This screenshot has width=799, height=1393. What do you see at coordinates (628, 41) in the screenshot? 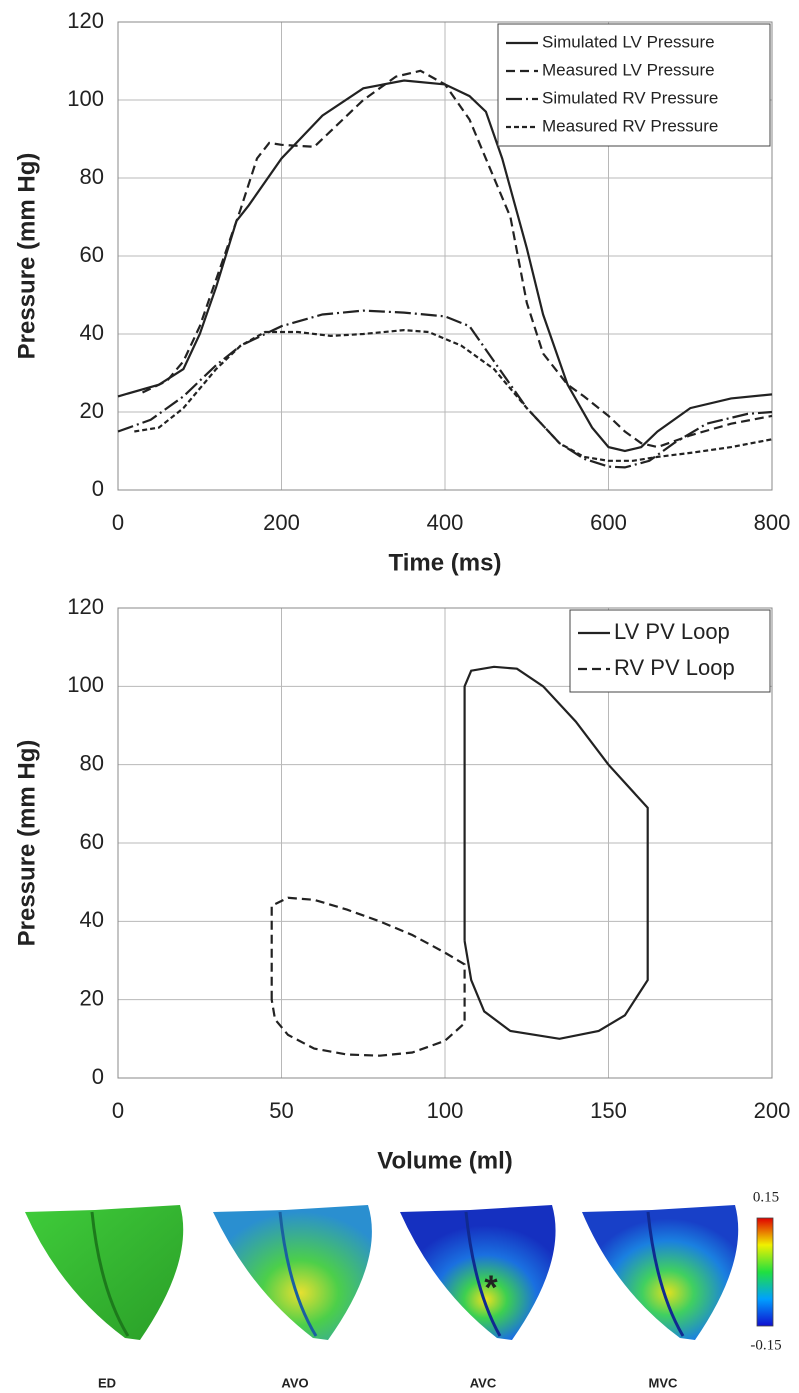
I see `legend-label: Simulated LV Pressure` at bounding box center [628, 41].